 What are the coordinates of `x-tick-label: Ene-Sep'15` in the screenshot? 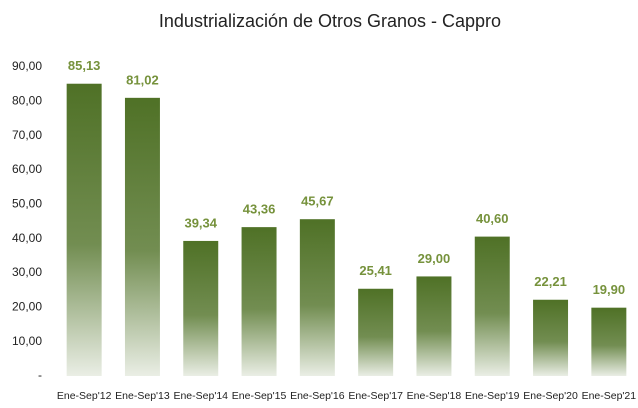 It's located at (259, 396).